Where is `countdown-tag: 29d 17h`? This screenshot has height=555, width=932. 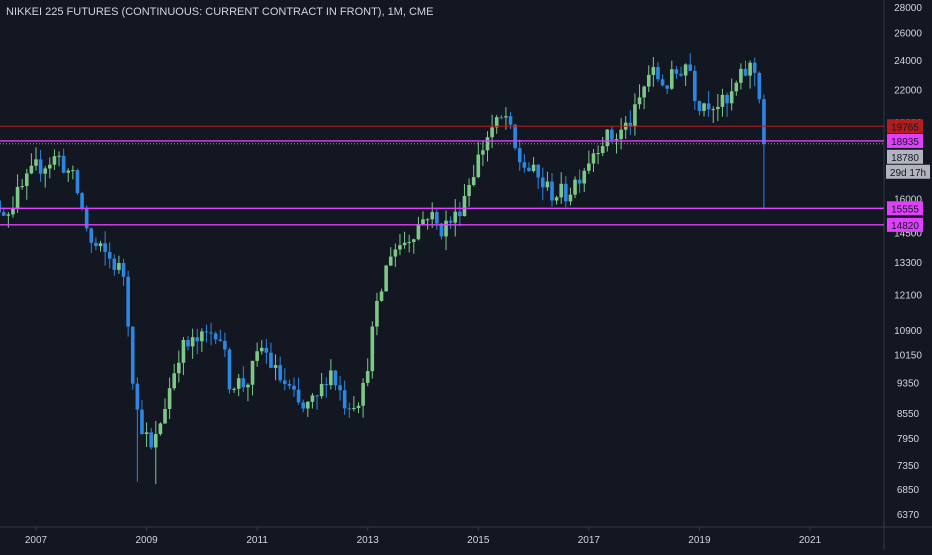
countdown-tag: 29d 17h is located at coordinates (908, 173).